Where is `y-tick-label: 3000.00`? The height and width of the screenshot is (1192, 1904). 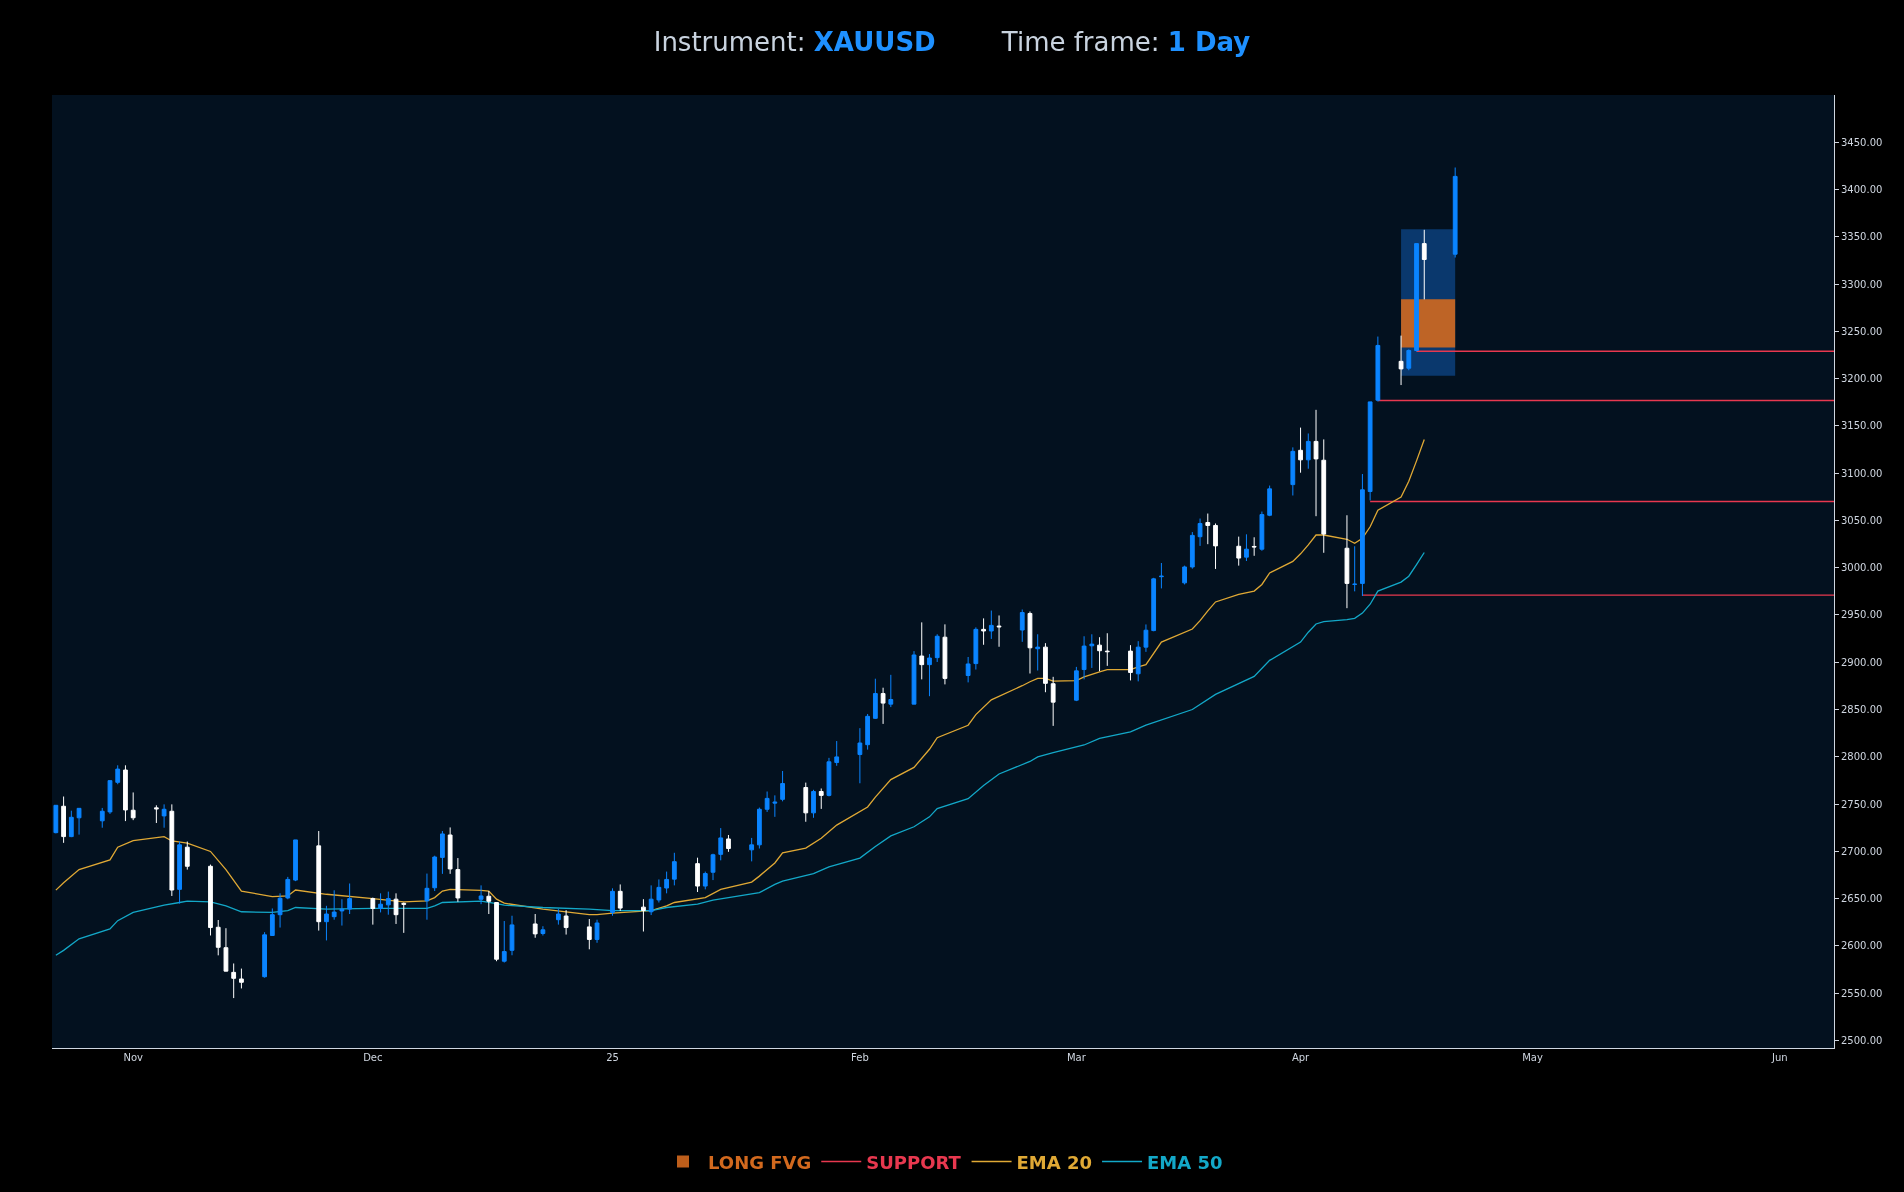
y-tick-label: 3000.00 is located at coordinates (1862, 568).